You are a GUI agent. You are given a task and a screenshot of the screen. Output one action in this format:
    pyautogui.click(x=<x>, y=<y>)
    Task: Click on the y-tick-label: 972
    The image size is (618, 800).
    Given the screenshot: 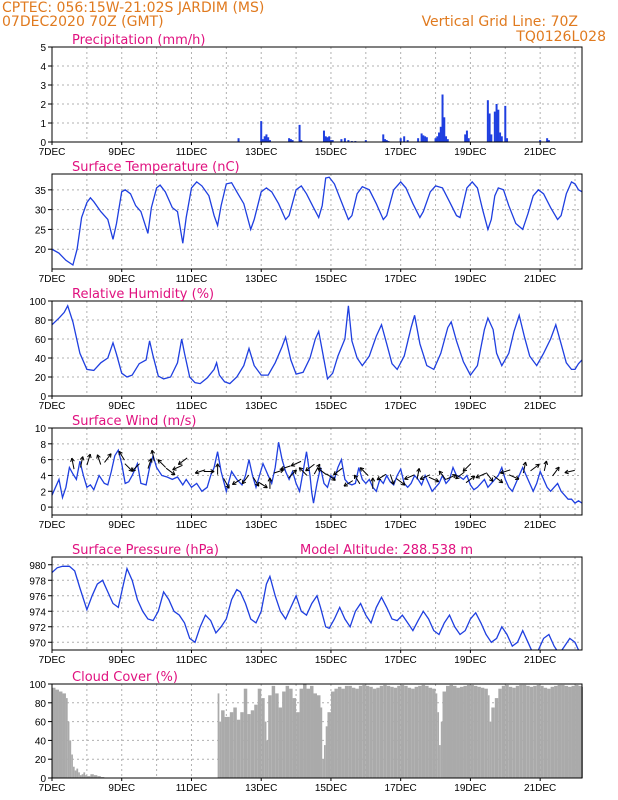 What is the action you would take?
    pyautogui.click(x=37, y=628)
    